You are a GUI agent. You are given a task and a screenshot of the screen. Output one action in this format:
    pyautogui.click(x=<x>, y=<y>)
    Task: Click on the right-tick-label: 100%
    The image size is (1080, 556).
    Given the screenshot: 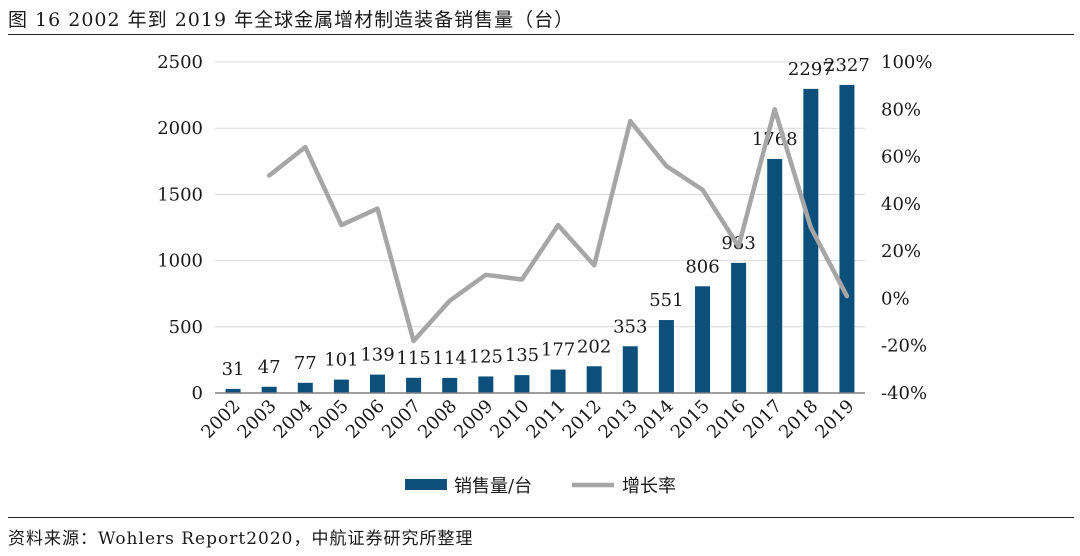 What is the action you would take?
    pyautogui.click(x=906, y=62)
    